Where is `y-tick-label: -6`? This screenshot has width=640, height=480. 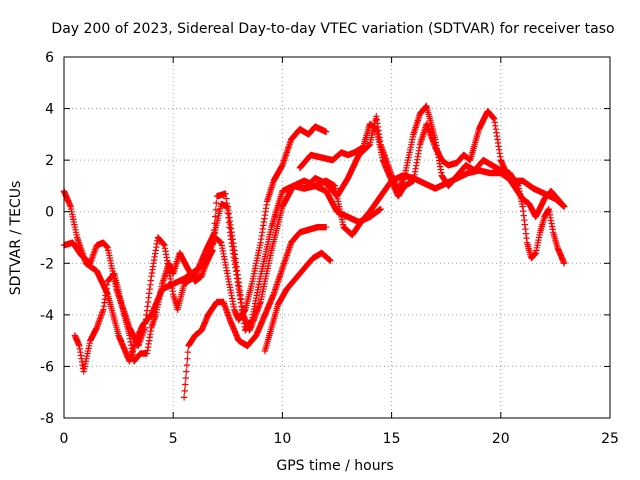
y-tick-label: -6 is located at coordinates (47, 367).